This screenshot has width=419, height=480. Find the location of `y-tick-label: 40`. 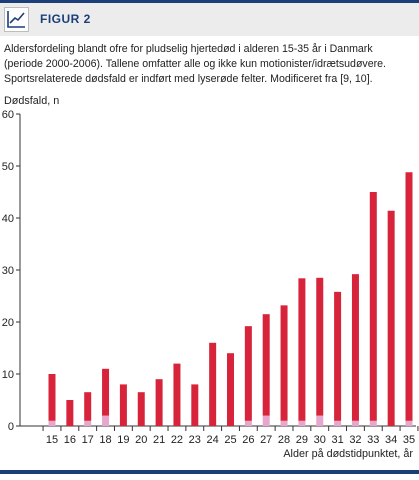

y-tick-label: 40 is located at coordinates (8, 219).